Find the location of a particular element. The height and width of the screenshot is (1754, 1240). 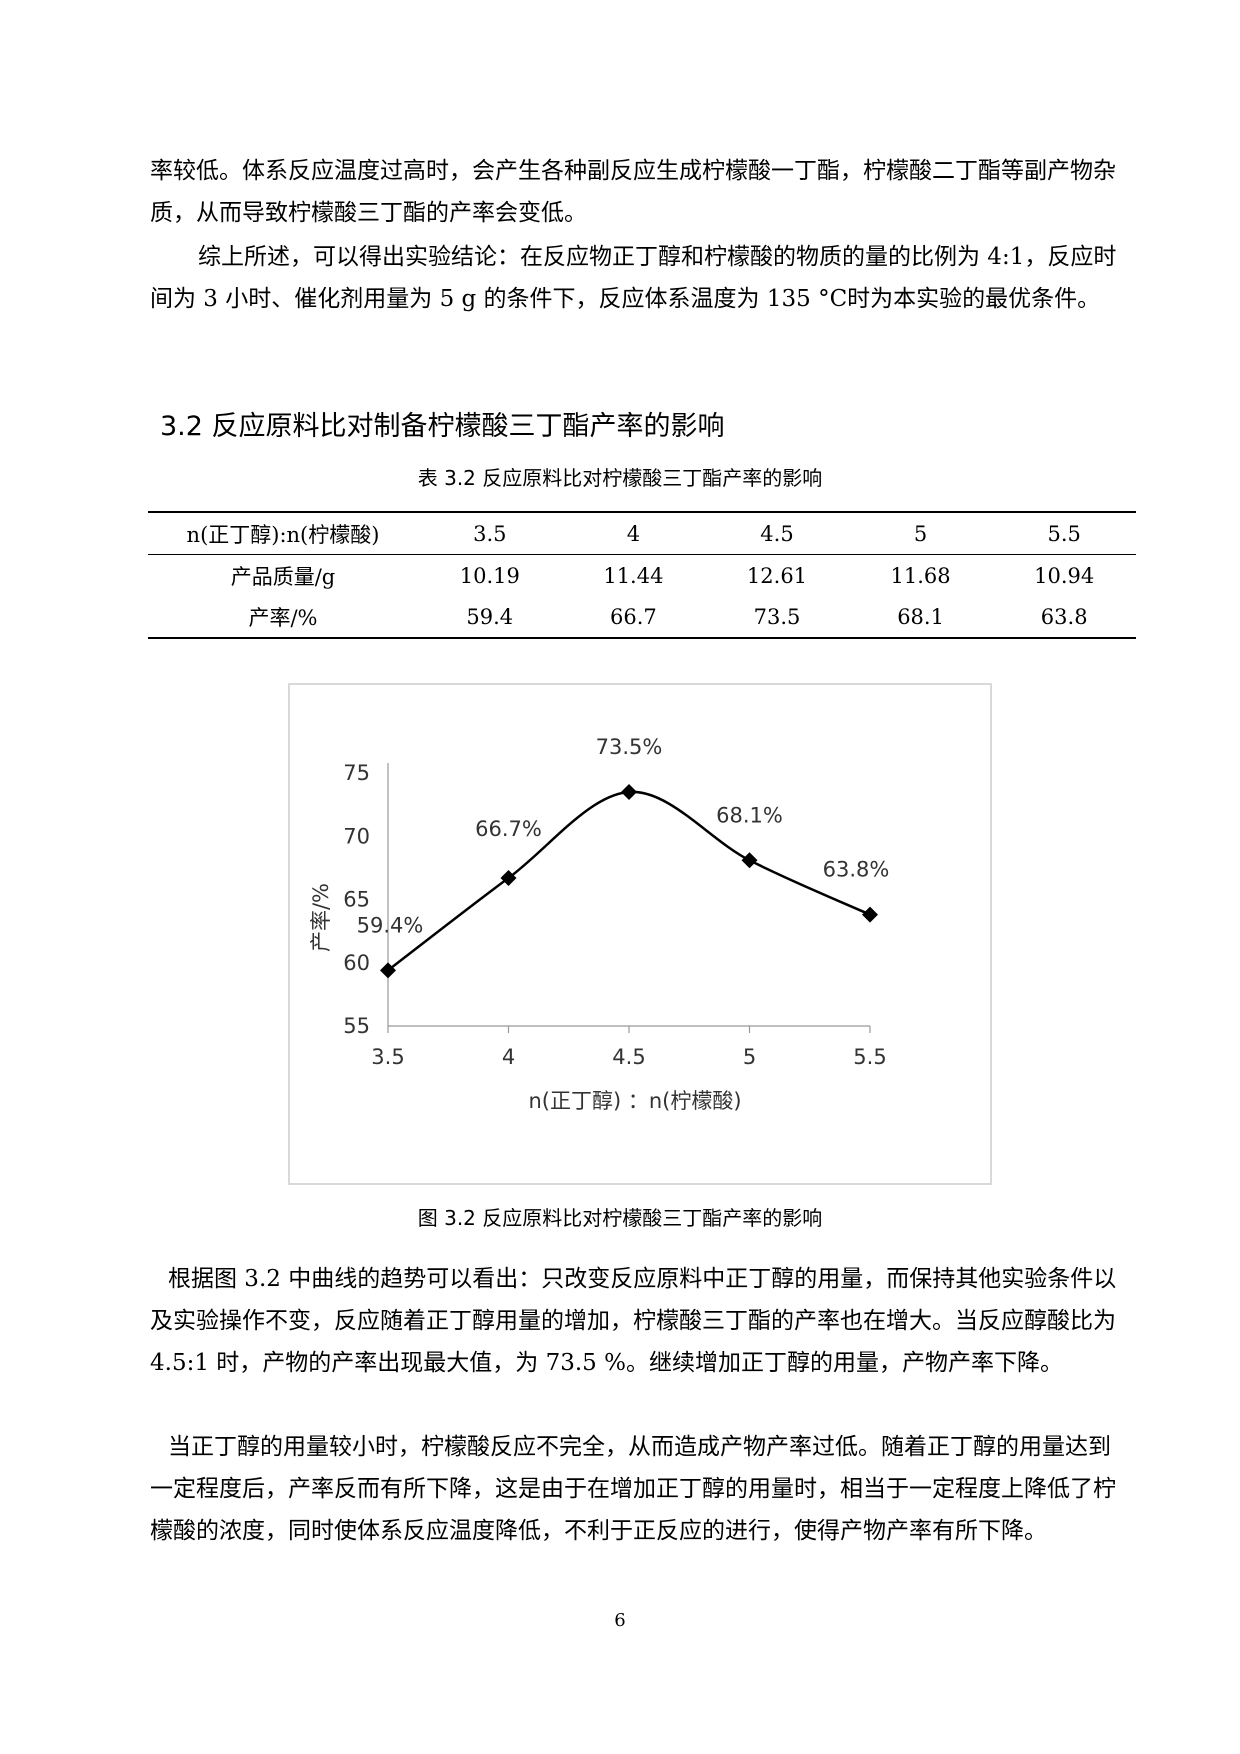

y-tick-label: 75 is located at coordinates (356, 773).